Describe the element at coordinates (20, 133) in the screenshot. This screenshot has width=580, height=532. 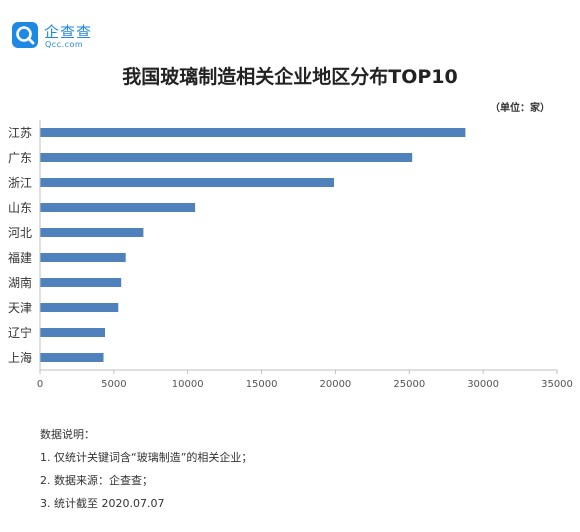
I see `category-label: 江苏` at that location.